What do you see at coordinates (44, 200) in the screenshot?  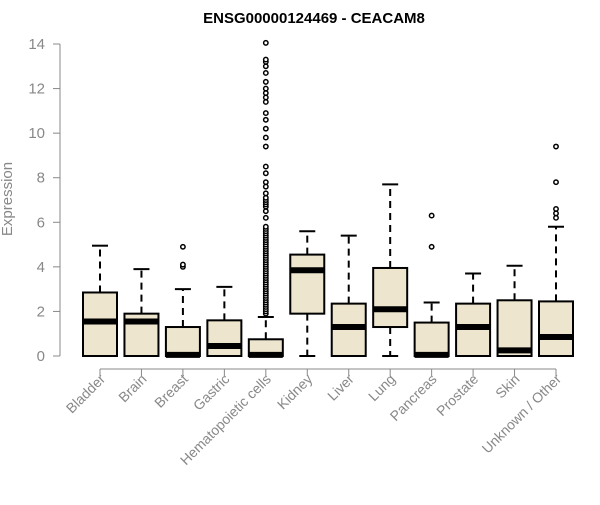 I see `y-axis: 0 2 4 6 8 10 12 14` at bounding box center [44, 200].